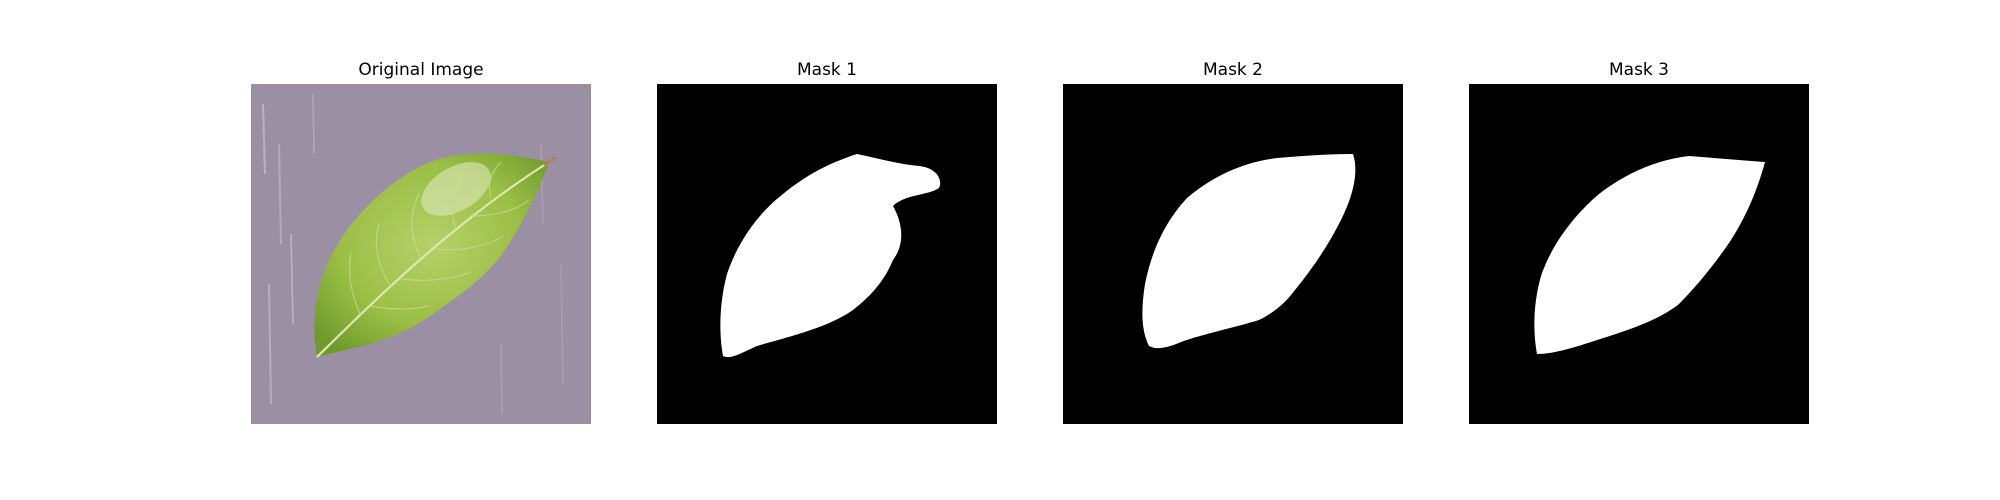 This screenshot has width=2000, height=500. Describe the element at coordinates (439, 239) in the screenshot. I see `leaf-veins` at that location.